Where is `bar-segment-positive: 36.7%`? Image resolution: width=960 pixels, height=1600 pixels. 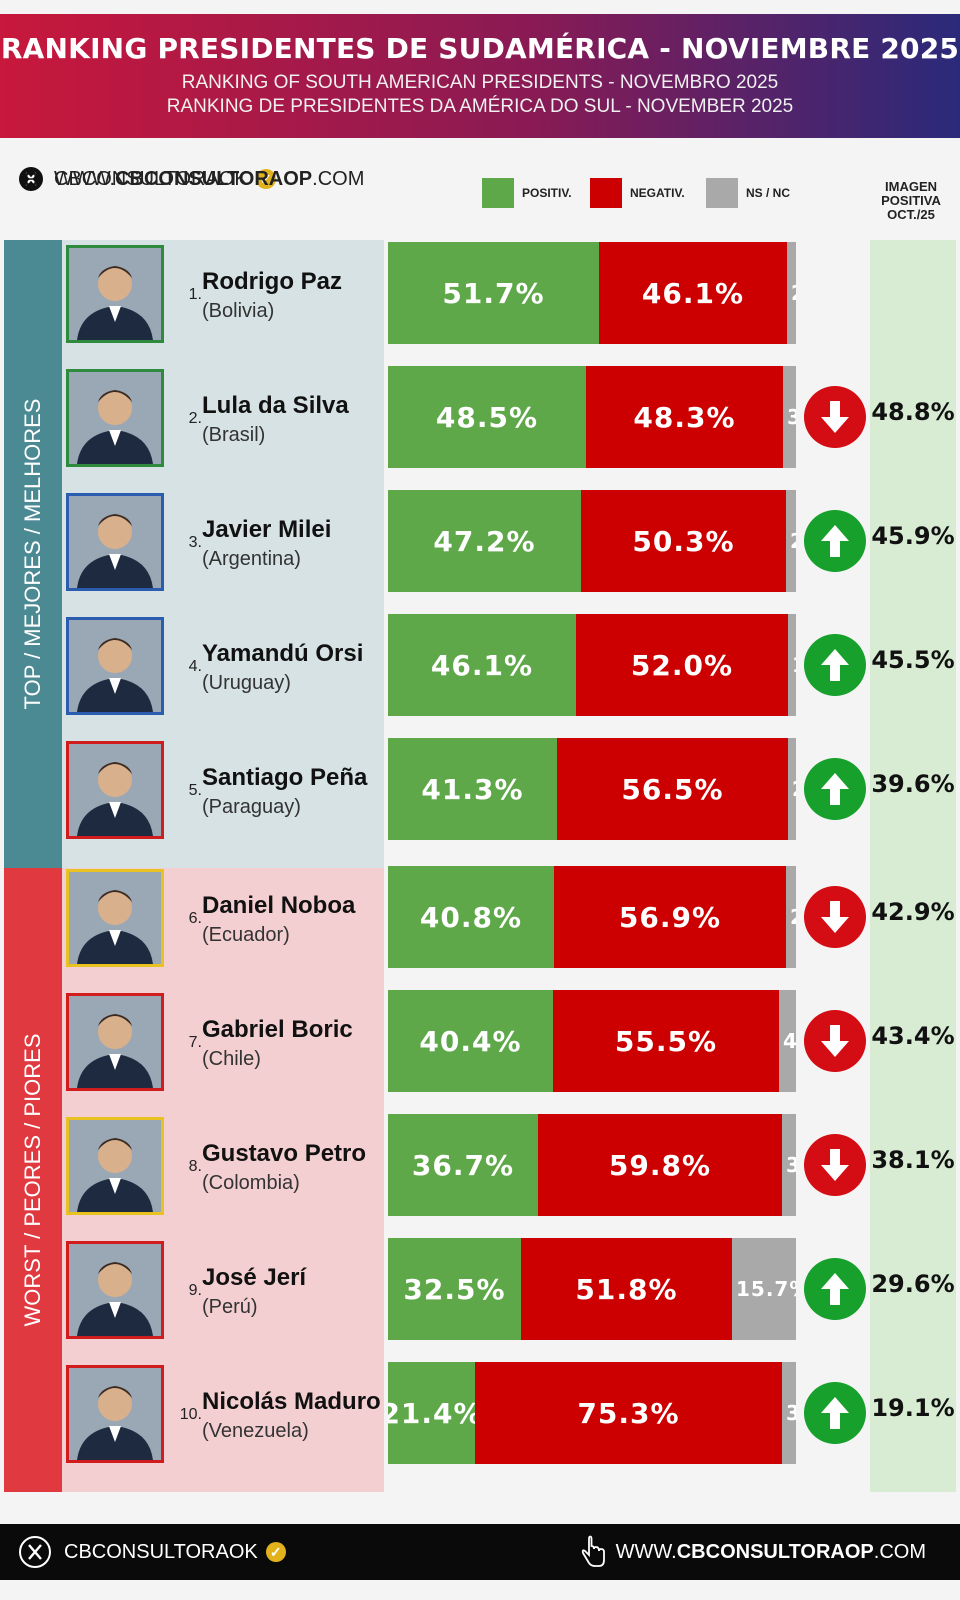 bar-segment-positive: 36.7% is located at coordinates (463, 1165).